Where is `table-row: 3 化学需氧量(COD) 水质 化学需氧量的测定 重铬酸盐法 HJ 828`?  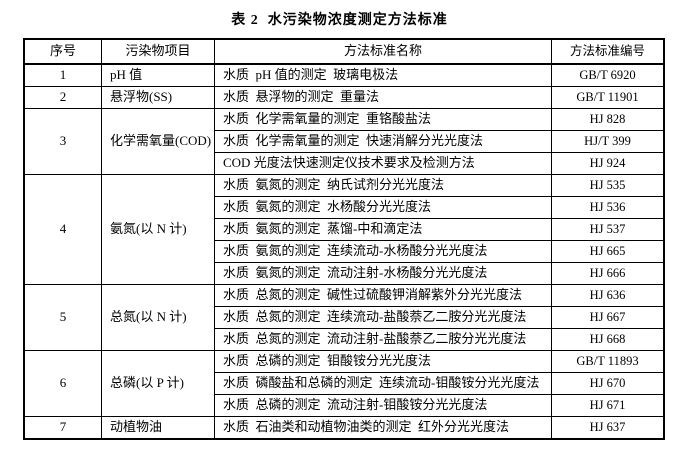
table-row: 3 化学需氧量(COD) 水质 化学需氧量的测定 重铬酸盐法 HJ 828 is located at coordinates (344, 141).